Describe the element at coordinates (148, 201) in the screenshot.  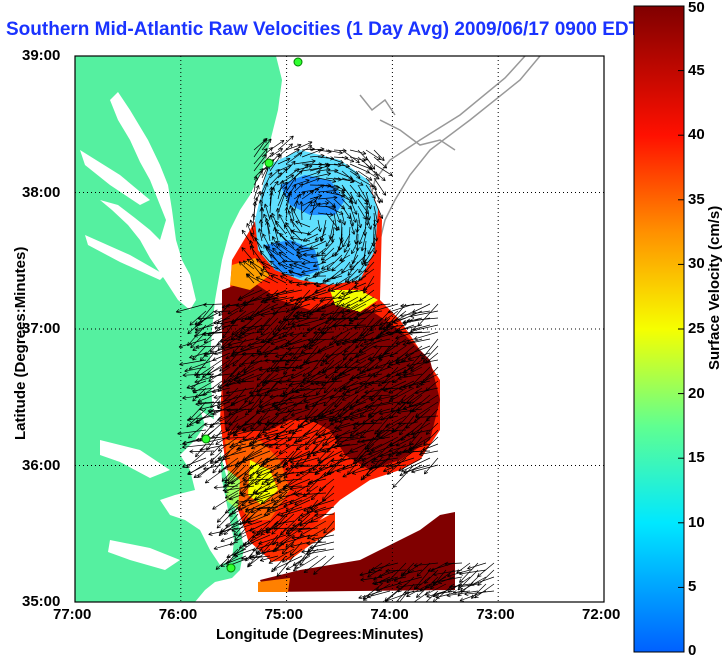
I see `chesapeake-bay` at that location.